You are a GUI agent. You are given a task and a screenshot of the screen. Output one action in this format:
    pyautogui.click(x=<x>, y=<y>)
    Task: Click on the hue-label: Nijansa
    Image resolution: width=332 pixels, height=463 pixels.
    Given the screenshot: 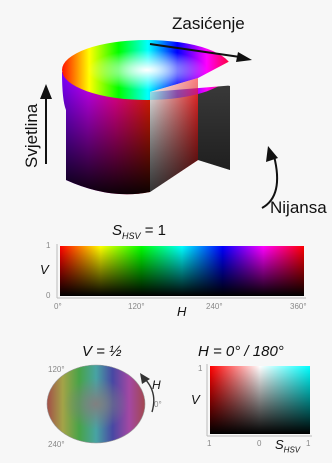 What is the action you would take?
    pyautogui.click(x=298, y=207)
    